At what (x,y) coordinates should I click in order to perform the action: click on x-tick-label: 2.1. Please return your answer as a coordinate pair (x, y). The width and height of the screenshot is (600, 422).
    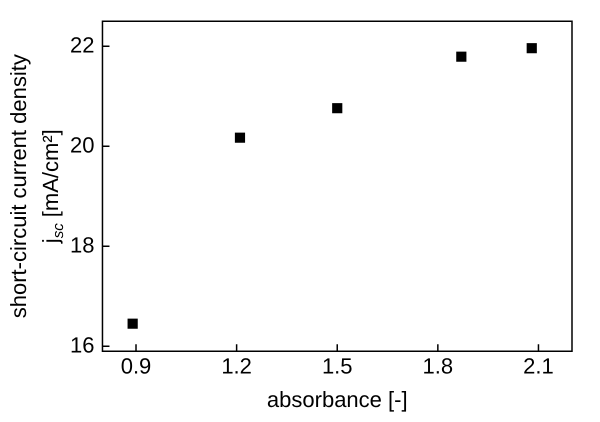
    Looking at the image, I should click on (538, 365).